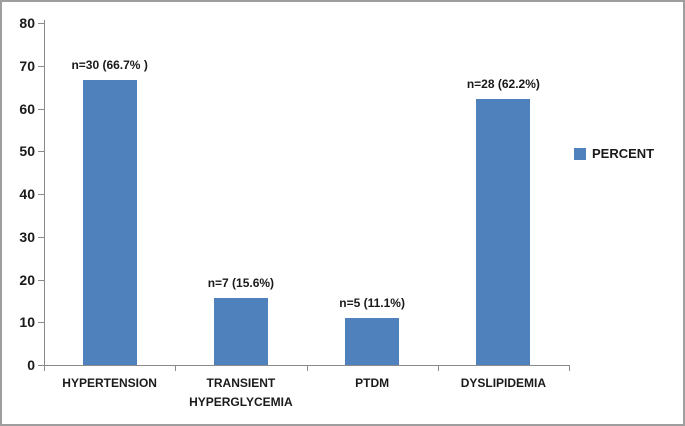 This screenshot has width=685, height=426. What do you see at coordinates (503, 232) in the screenshot?
I see `bar-dyslipidemia` at bounding box center [503, 232].